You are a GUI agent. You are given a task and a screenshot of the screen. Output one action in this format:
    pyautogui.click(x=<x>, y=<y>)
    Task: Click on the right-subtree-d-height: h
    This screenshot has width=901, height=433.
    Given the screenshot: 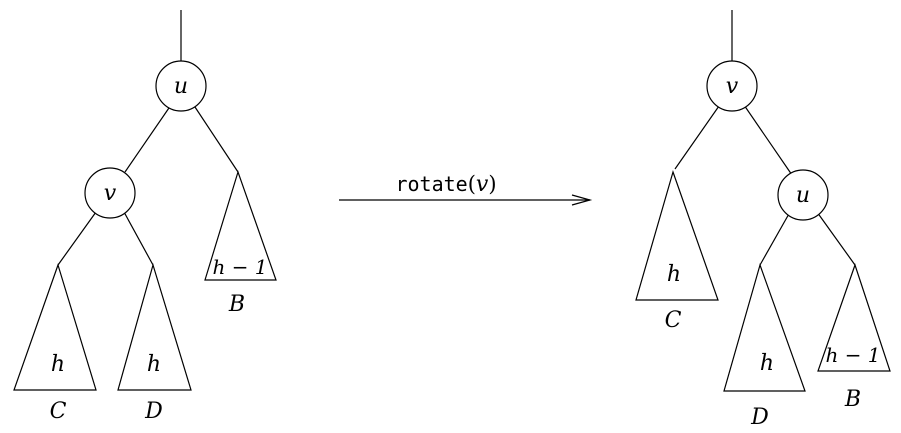 What is the action you would take?
    pyautogui.click(x=767, y=363)
    